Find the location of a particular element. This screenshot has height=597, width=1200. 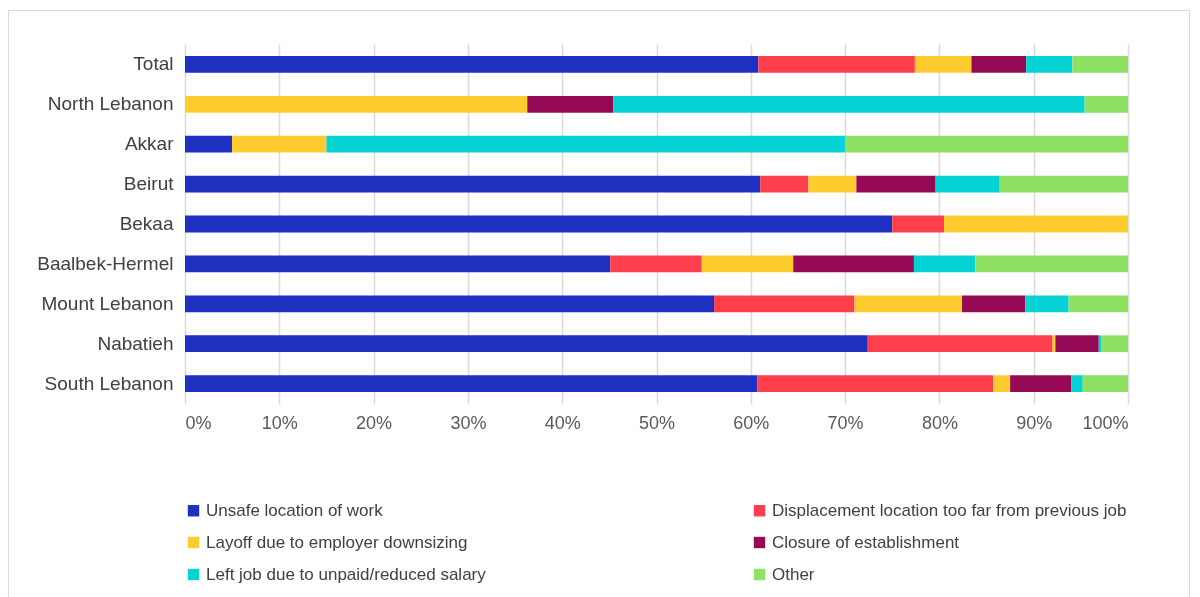

x-tick-label: 70% is located at coordinates (845, 422).